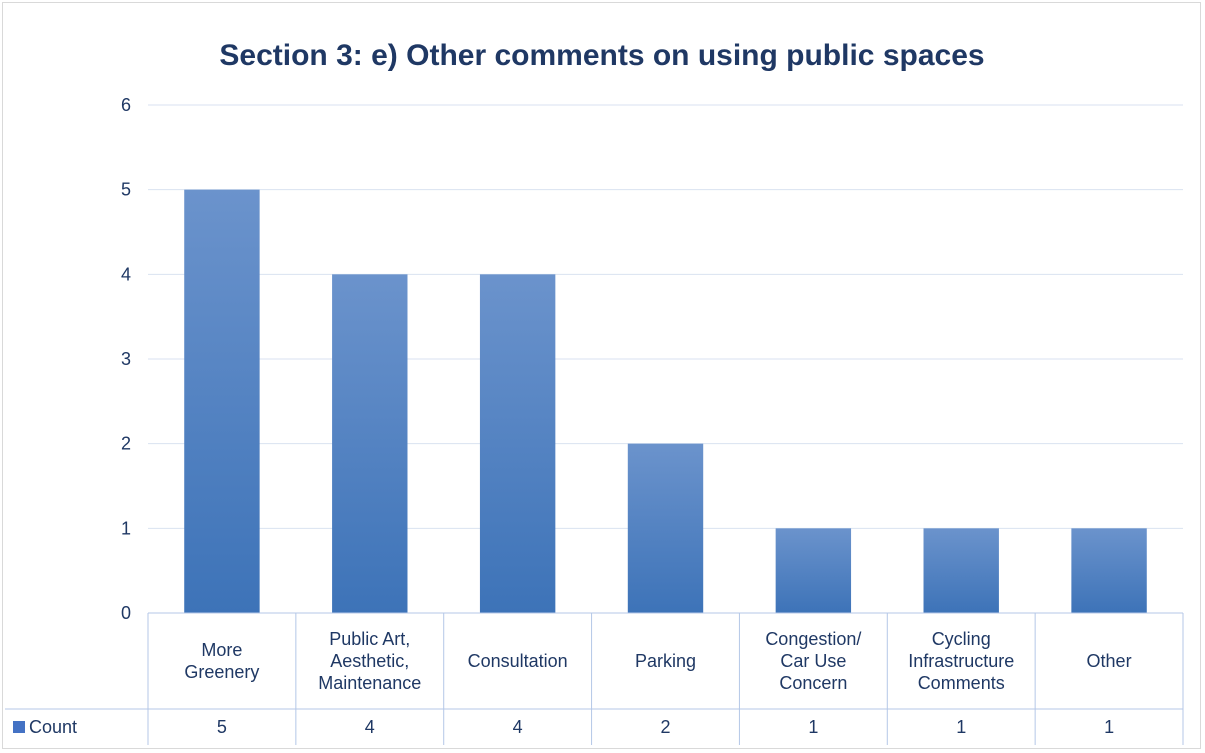 The width and height of the screenshot is (1205, 753). What do you see at coordinates (813, 661) in the screenshot?
I see `category-label: Congestion/Car Use Concern` at bounding box center [813, 661].